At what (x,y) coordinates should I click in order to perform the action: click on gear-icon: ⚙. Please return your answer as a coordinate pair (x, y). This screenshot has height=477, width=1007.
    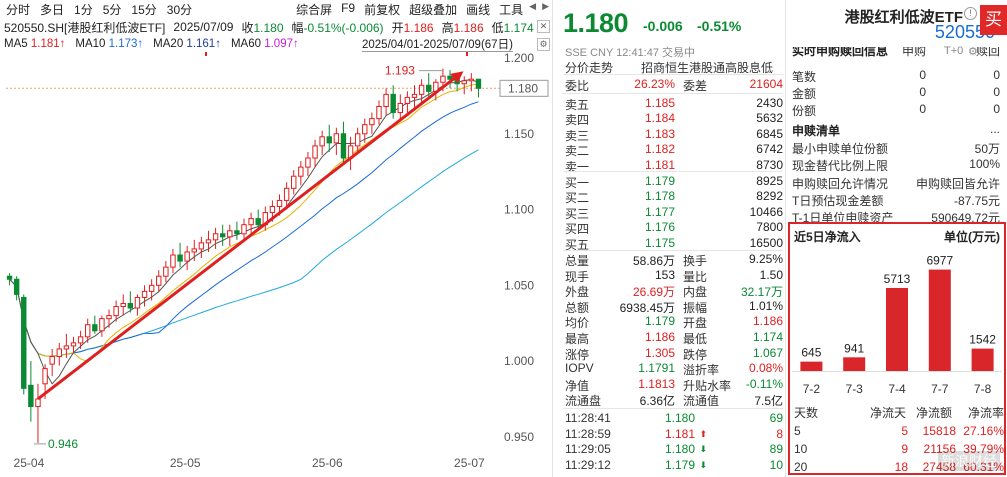
    Looking at the image, I should click on (973, 52).